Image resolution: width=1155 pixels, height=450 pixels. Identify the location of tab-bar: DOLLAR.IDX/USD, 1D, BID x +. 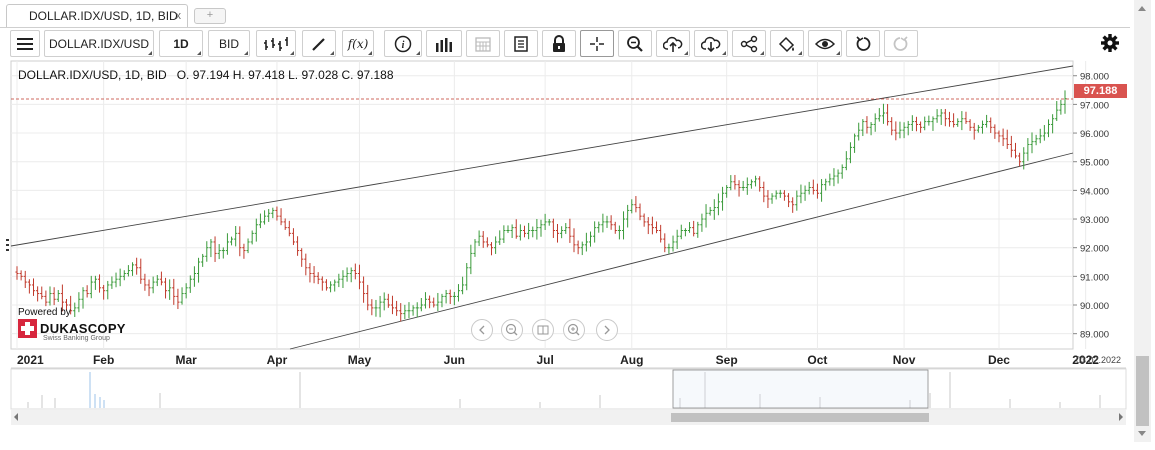
(565, 14).